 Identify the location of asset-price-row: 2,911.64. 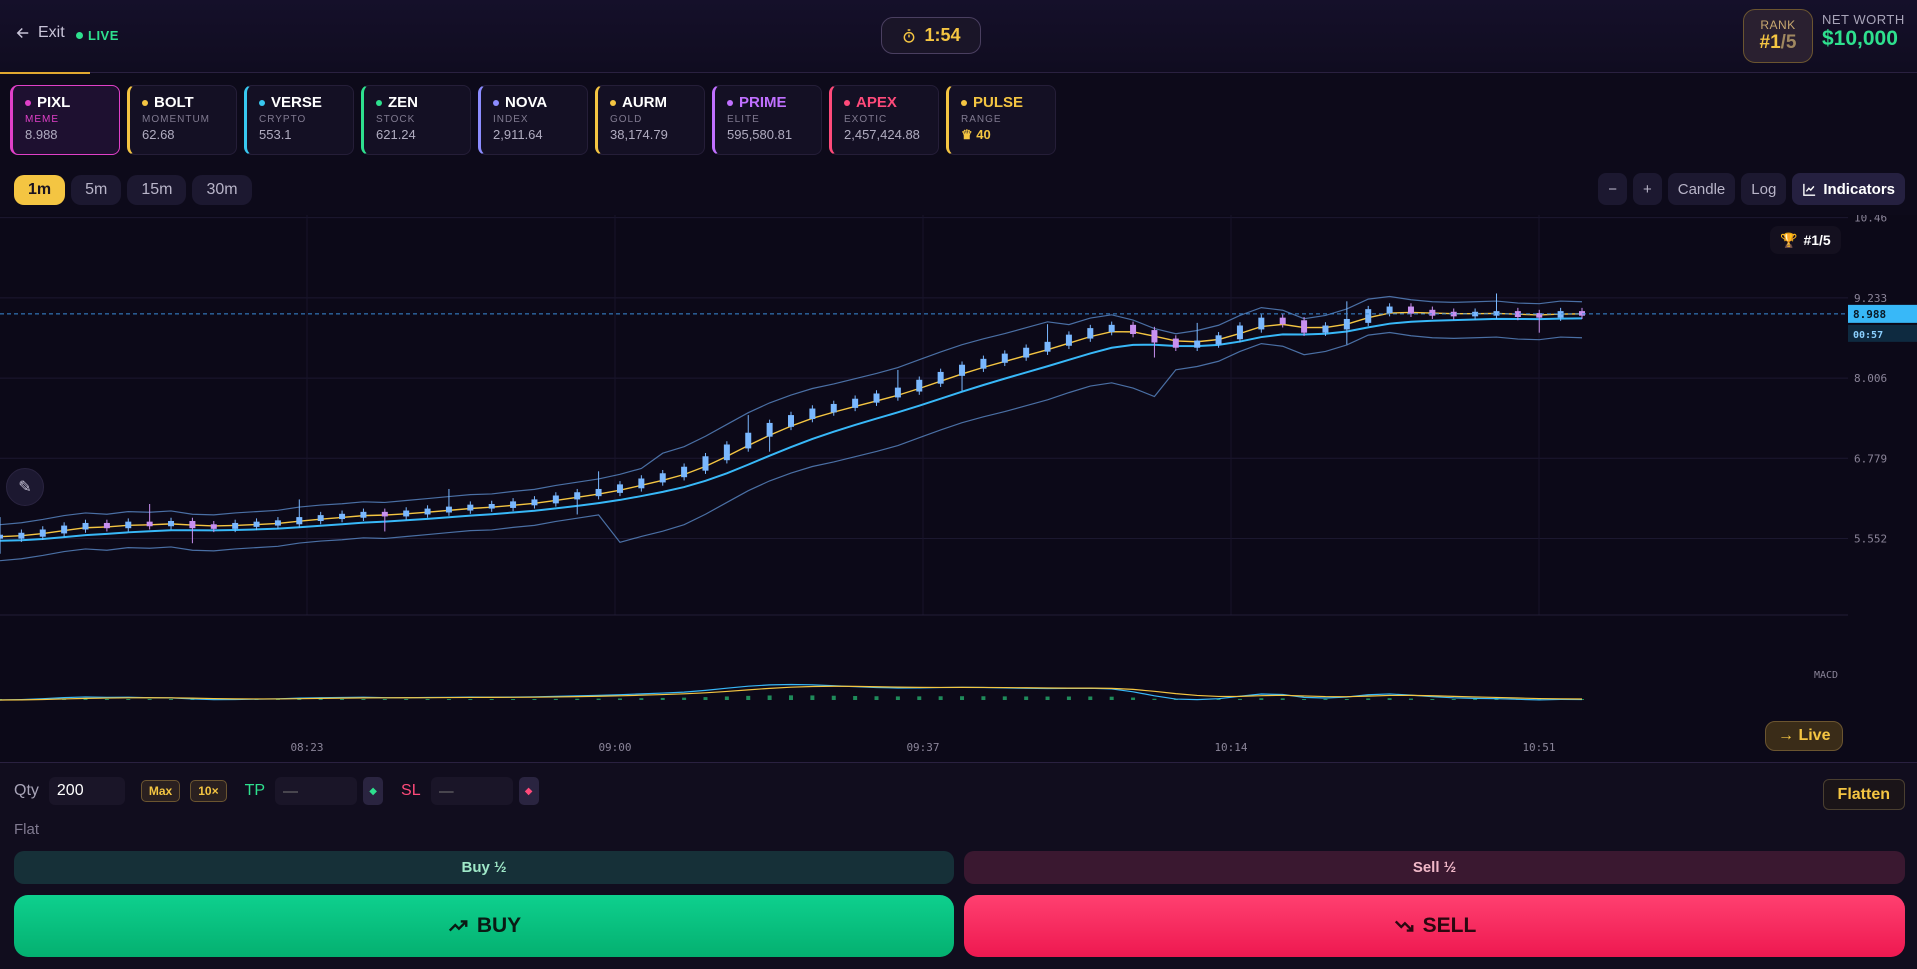
(540, 134).